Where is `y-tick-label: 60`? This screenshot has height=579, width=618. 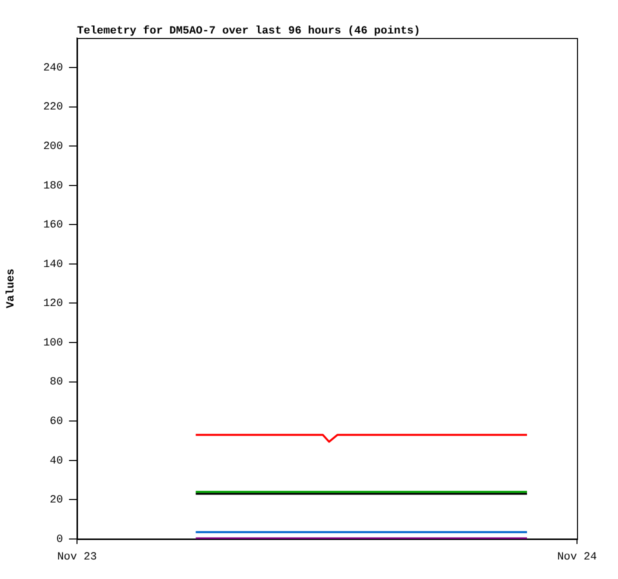
y-tick-label: 60 is located at coordinates (56, 422).